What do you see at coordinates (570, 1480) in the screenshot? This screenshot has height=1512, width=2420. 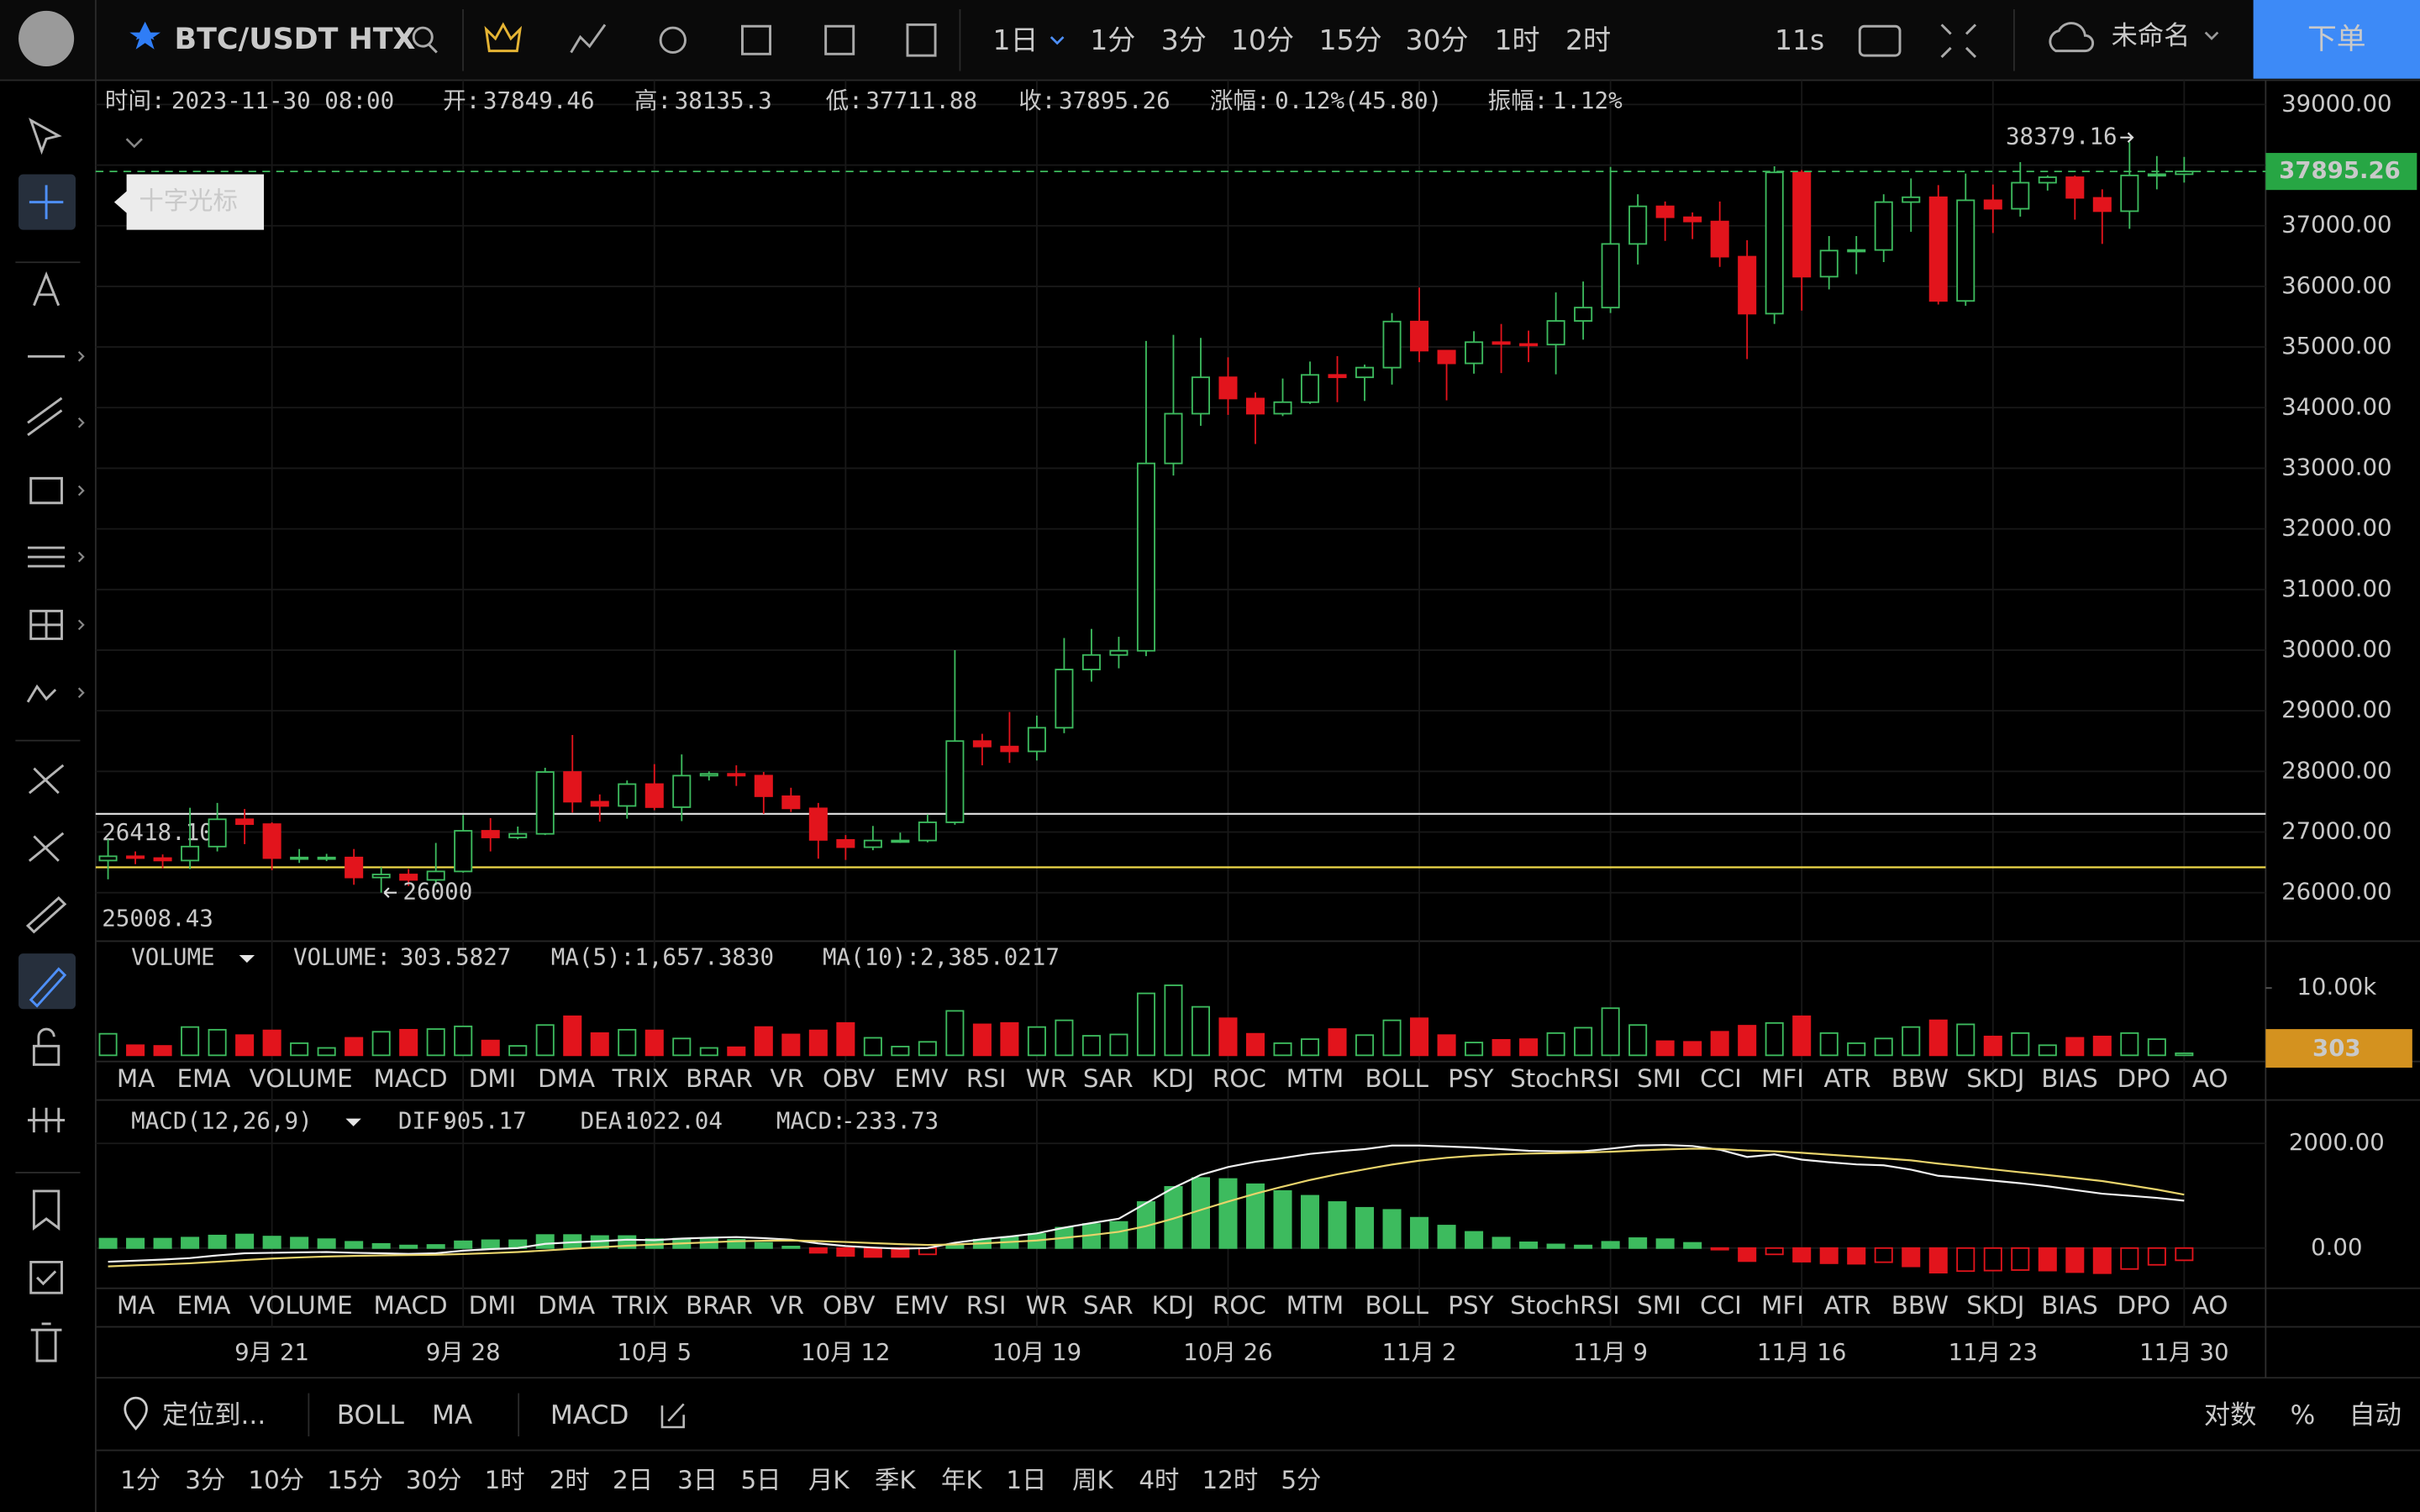 I see `timeframe: 2时` at bounding box center [570, 1480].